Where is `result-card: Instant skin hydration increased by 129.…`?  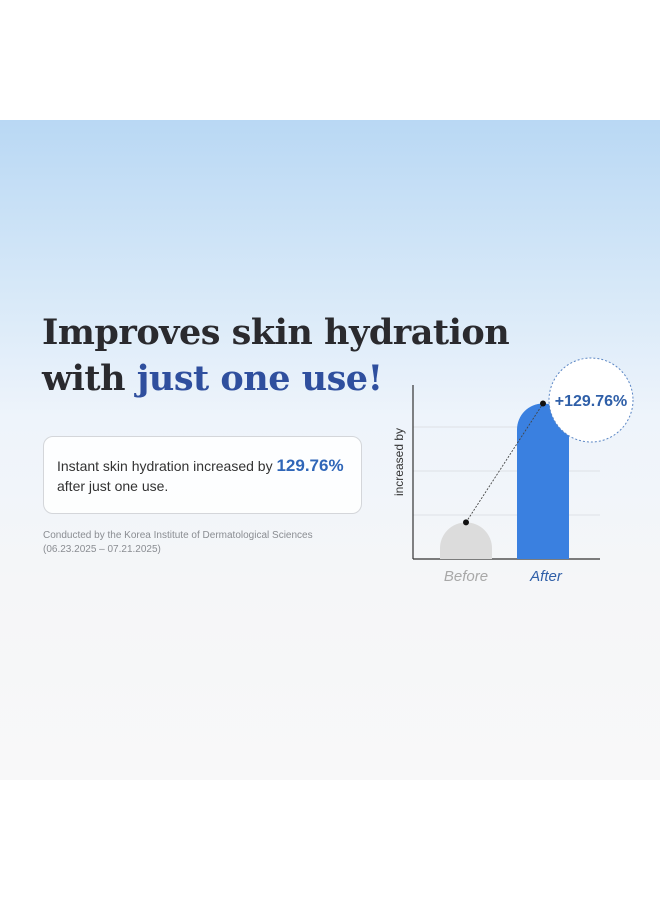 result-card: Instant skin hydration increased by 129.… is located at coordinates (202, 475).